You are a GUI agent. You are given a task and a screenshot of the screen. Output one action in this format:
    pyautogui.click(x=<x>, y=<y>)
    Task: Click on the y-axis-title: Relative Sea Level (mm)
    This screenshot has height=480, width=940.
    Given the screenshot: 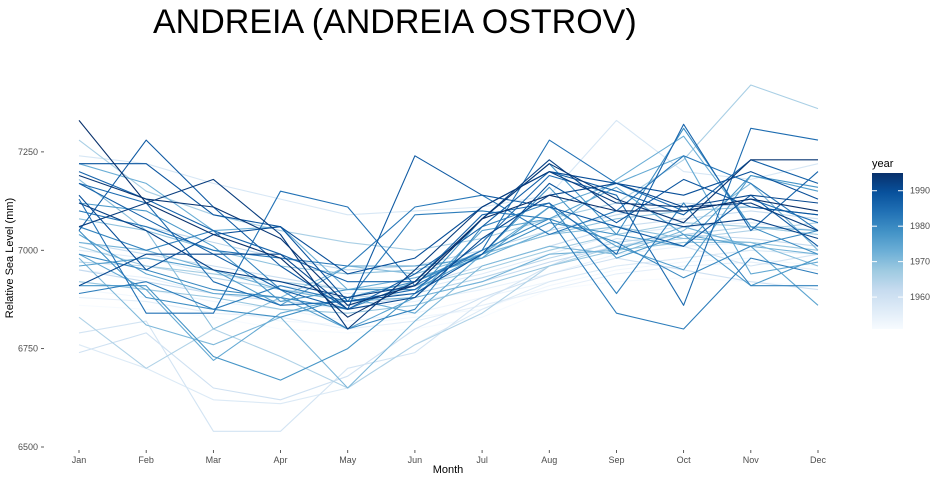 What is the action you would take?
    pyautogui.click(x=10, y=258)
    